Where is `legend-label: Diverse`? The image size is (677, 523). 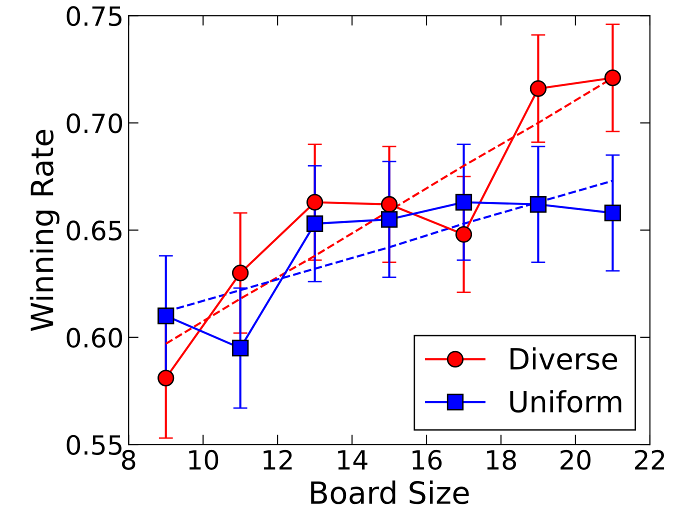
legend-label: Diverse is located at coordinates (564, 358).